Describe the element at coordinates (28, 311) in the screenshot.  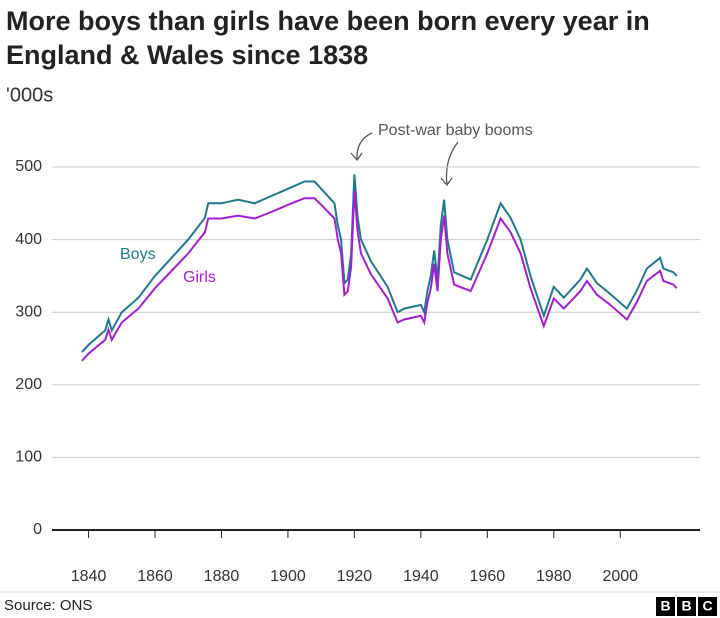
I see `y-tick-label: 300` at that location.